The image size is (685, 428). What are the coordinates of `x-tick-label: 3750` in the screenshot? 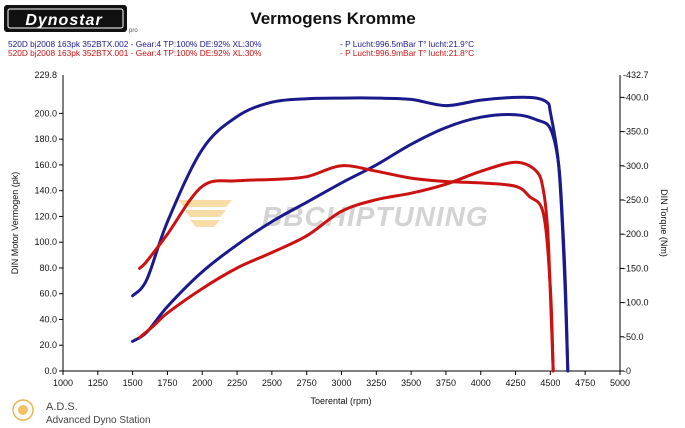 It's located at (446, 383).